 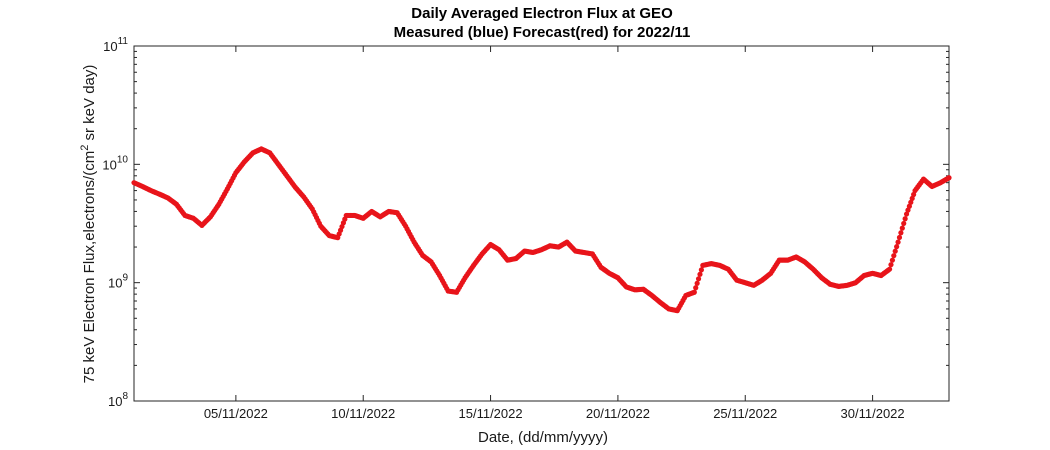 What do you see at coordinates (543, 437) in the screenshot?
I see `x-axis-label: Date, (dd/mm/yyyy)` at bounding box center [543, 437].